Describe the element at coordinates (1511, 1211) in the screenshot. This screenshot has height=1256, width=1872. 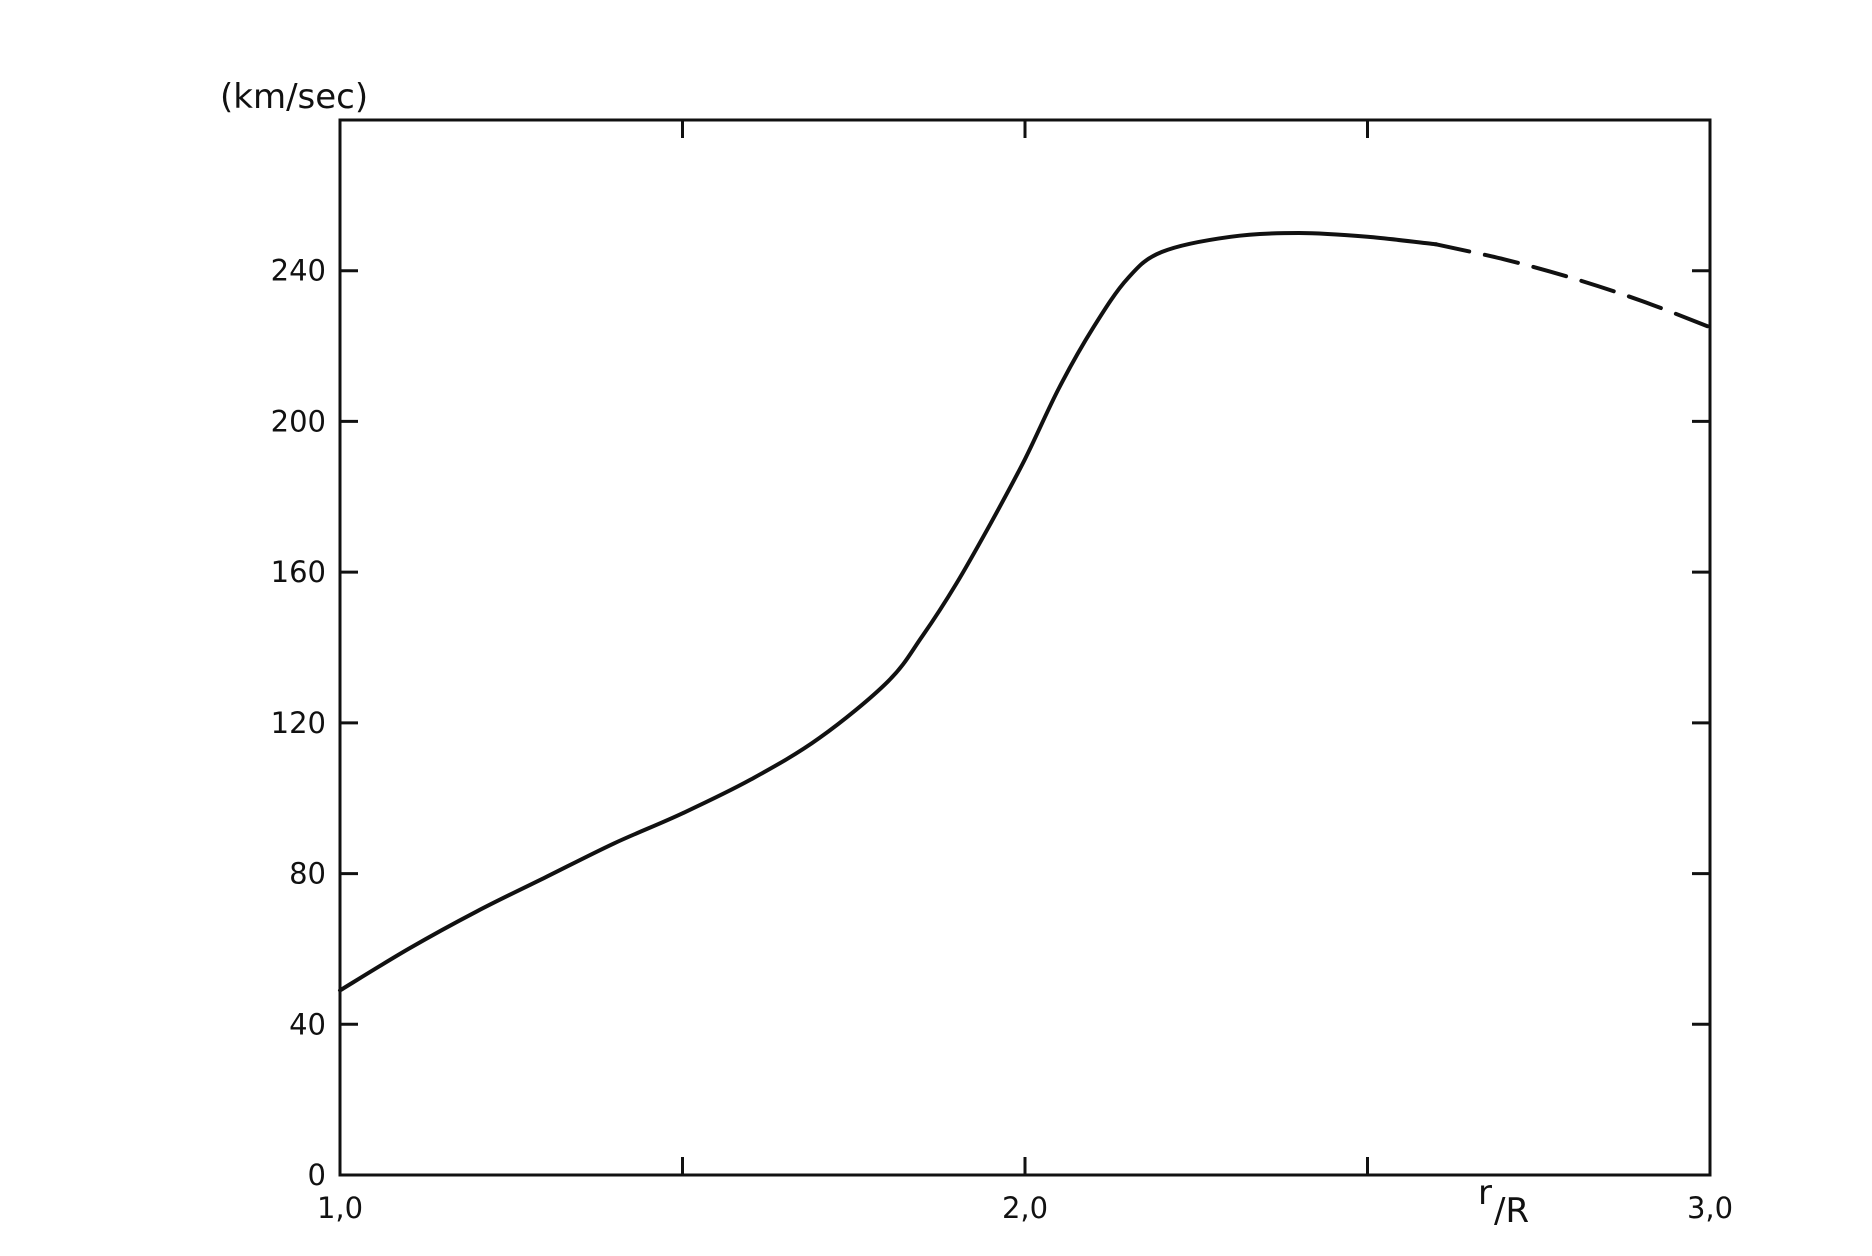
I see `x-axis-label-denominator: /R` at that location.